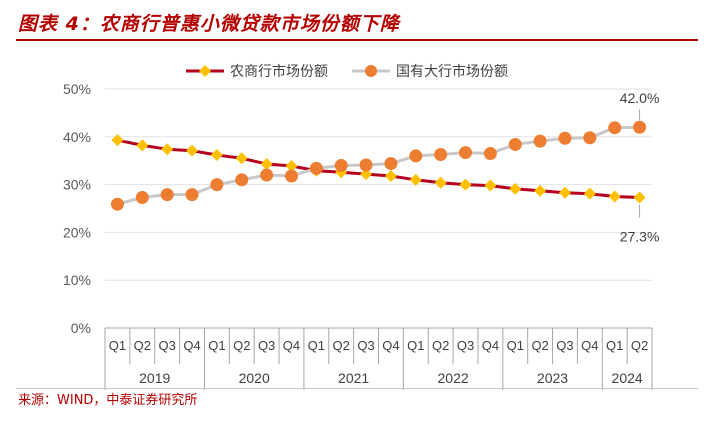  What do you see at coordinates (353, 378) in the screenshot?
I see `x-tick-label-year: 2021` at bounding box center [353, 378].